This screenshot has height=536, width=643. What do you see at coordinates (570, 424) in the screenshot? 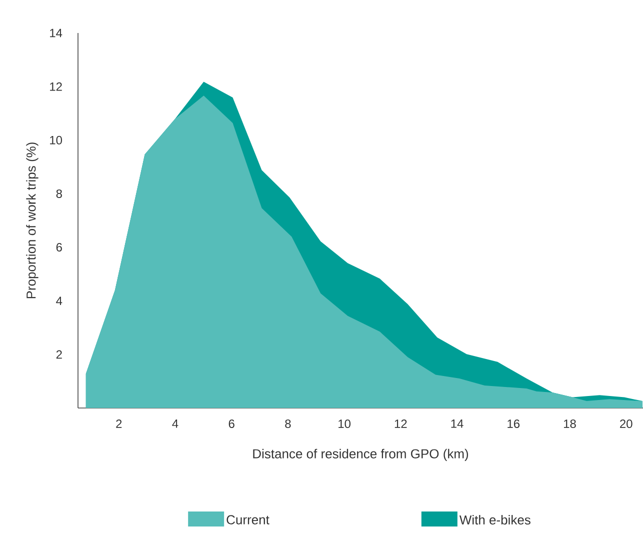
I see `x-tick-label: 18` at bounding box center [570, 424].